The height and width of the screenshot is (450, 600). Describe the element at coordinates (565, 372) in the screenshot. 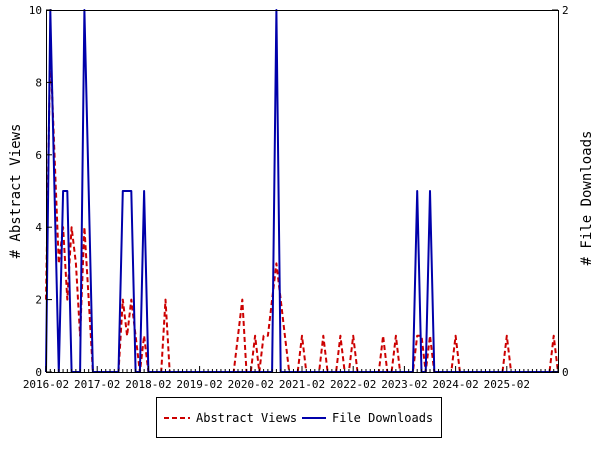

I see `y-right-tick-label: 0` at that location.